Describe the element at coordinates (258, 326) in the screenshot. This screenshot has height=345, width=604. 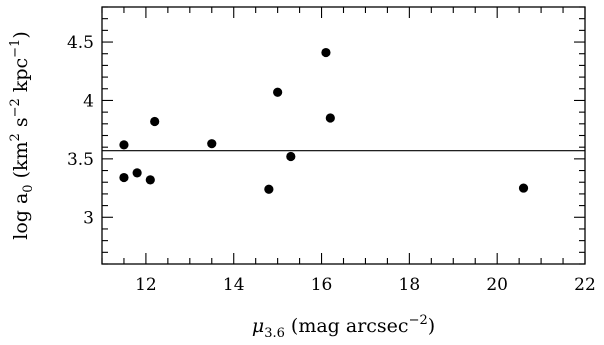
I see `x-axis-label-symbol: μ` at that location.